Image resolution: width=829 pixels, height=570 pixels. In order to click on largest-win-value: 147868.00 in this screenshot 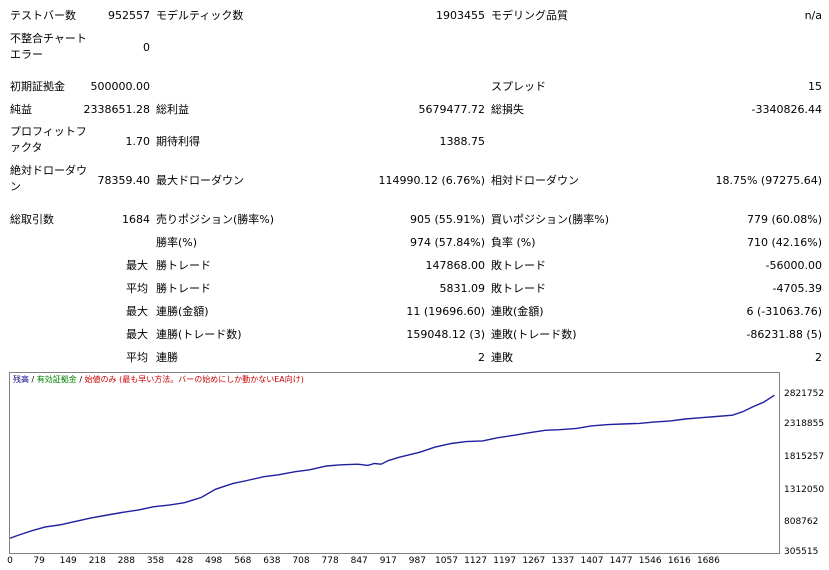, I will do `click(455, 265)`.